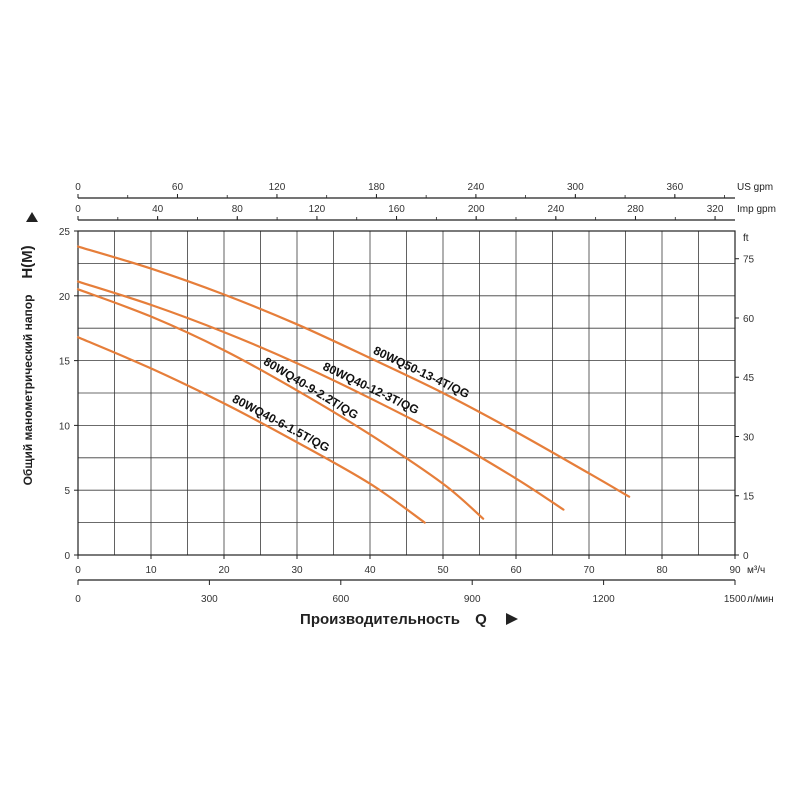 This screenshot has width=800, height=800. What do you see at coordinates (65, 297) in the screenshot?
I see `y-tick-label: 20` at bounding box center [65, 297].